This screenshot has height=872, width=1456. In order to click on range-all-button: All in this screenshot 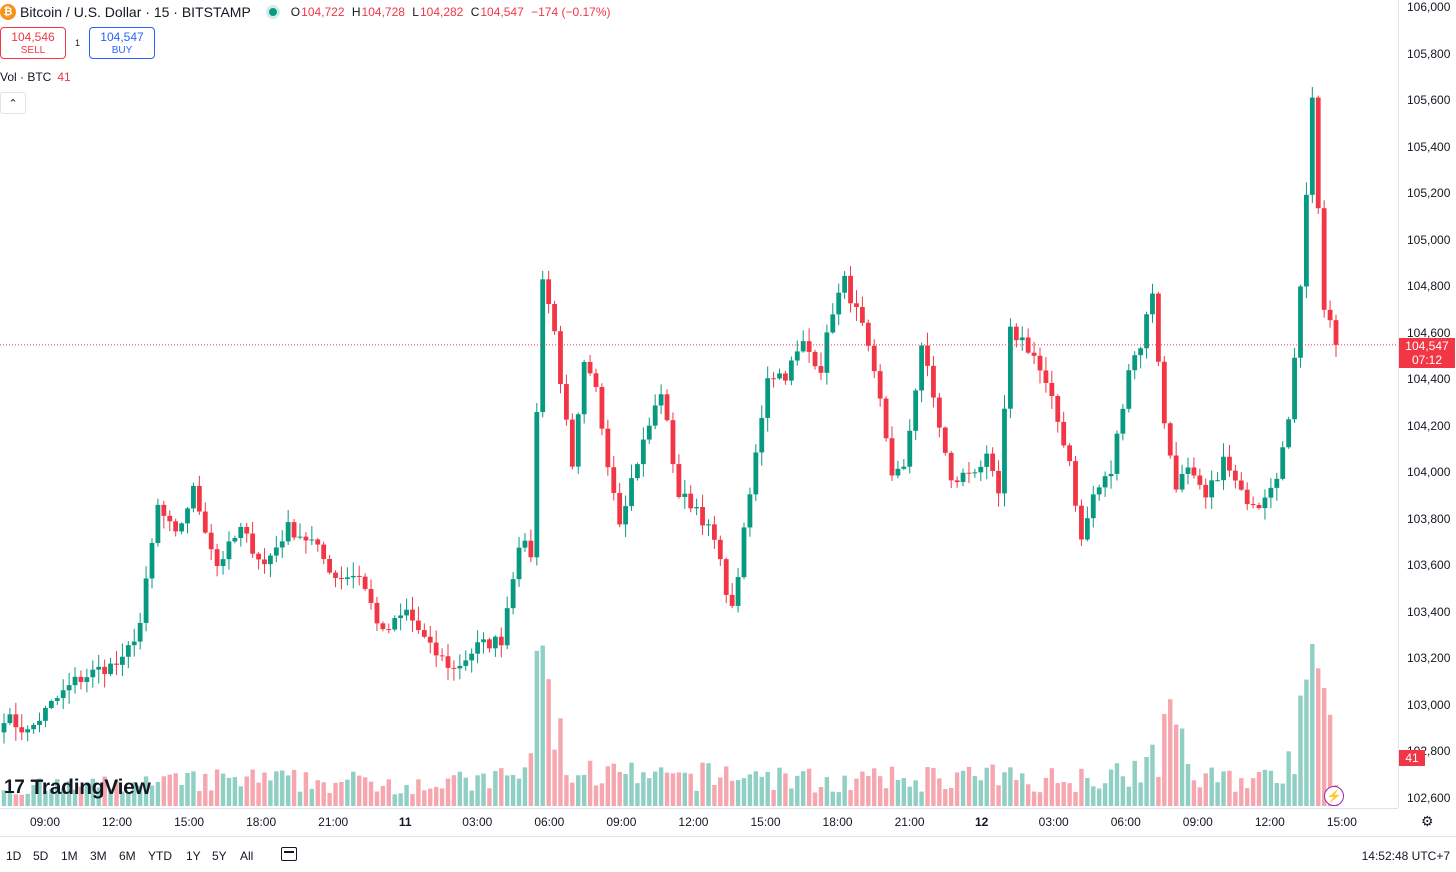, I will do `click(247, 856)`.